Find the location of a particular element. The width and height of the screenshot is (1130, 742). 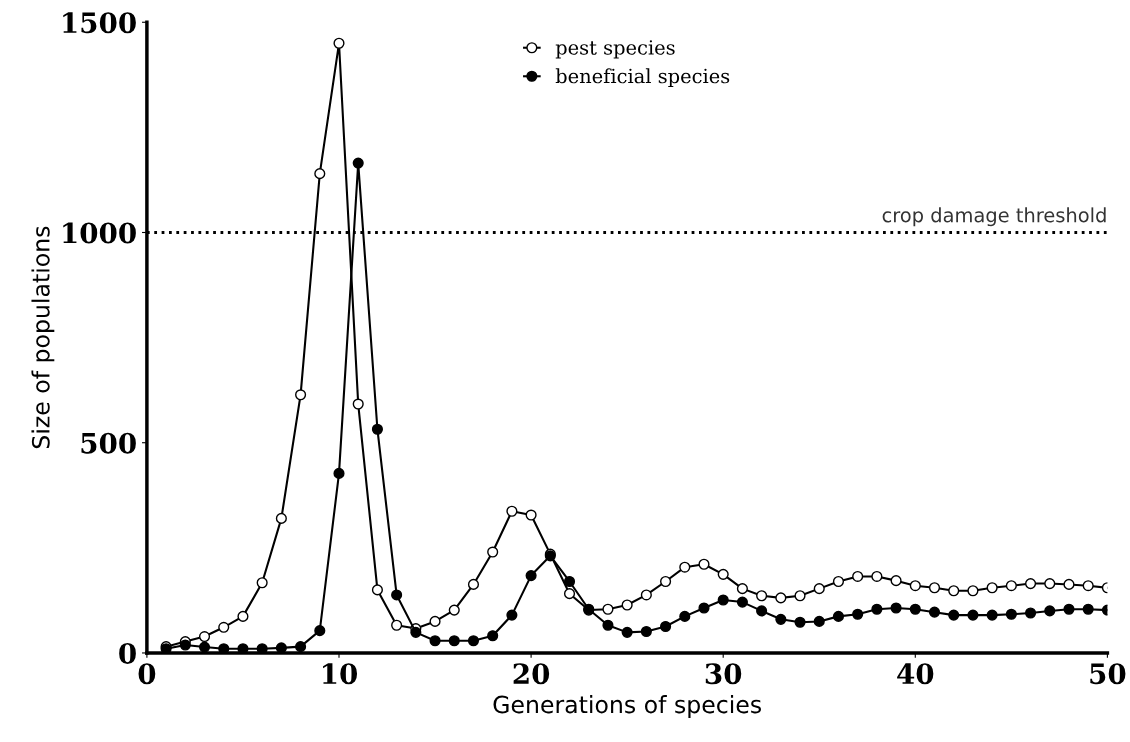

y-axis-title: Size of populations is located at coordinates (43, 337).